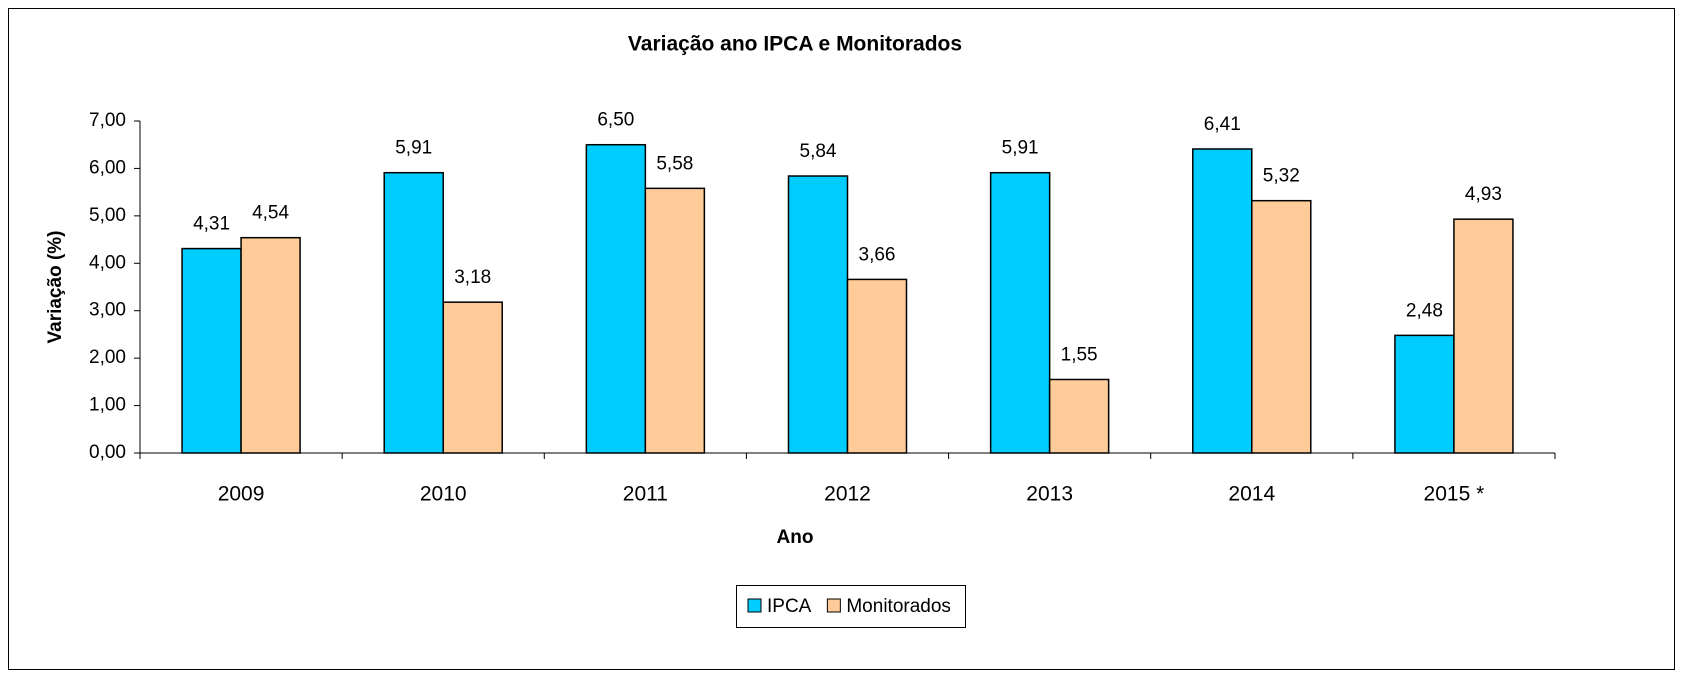 The image size is (1683, 678). What do you see at coordinates (107, 262) in the screenshot?
I see `y-tick-label: 4,00` at bounding box center [107, 262].